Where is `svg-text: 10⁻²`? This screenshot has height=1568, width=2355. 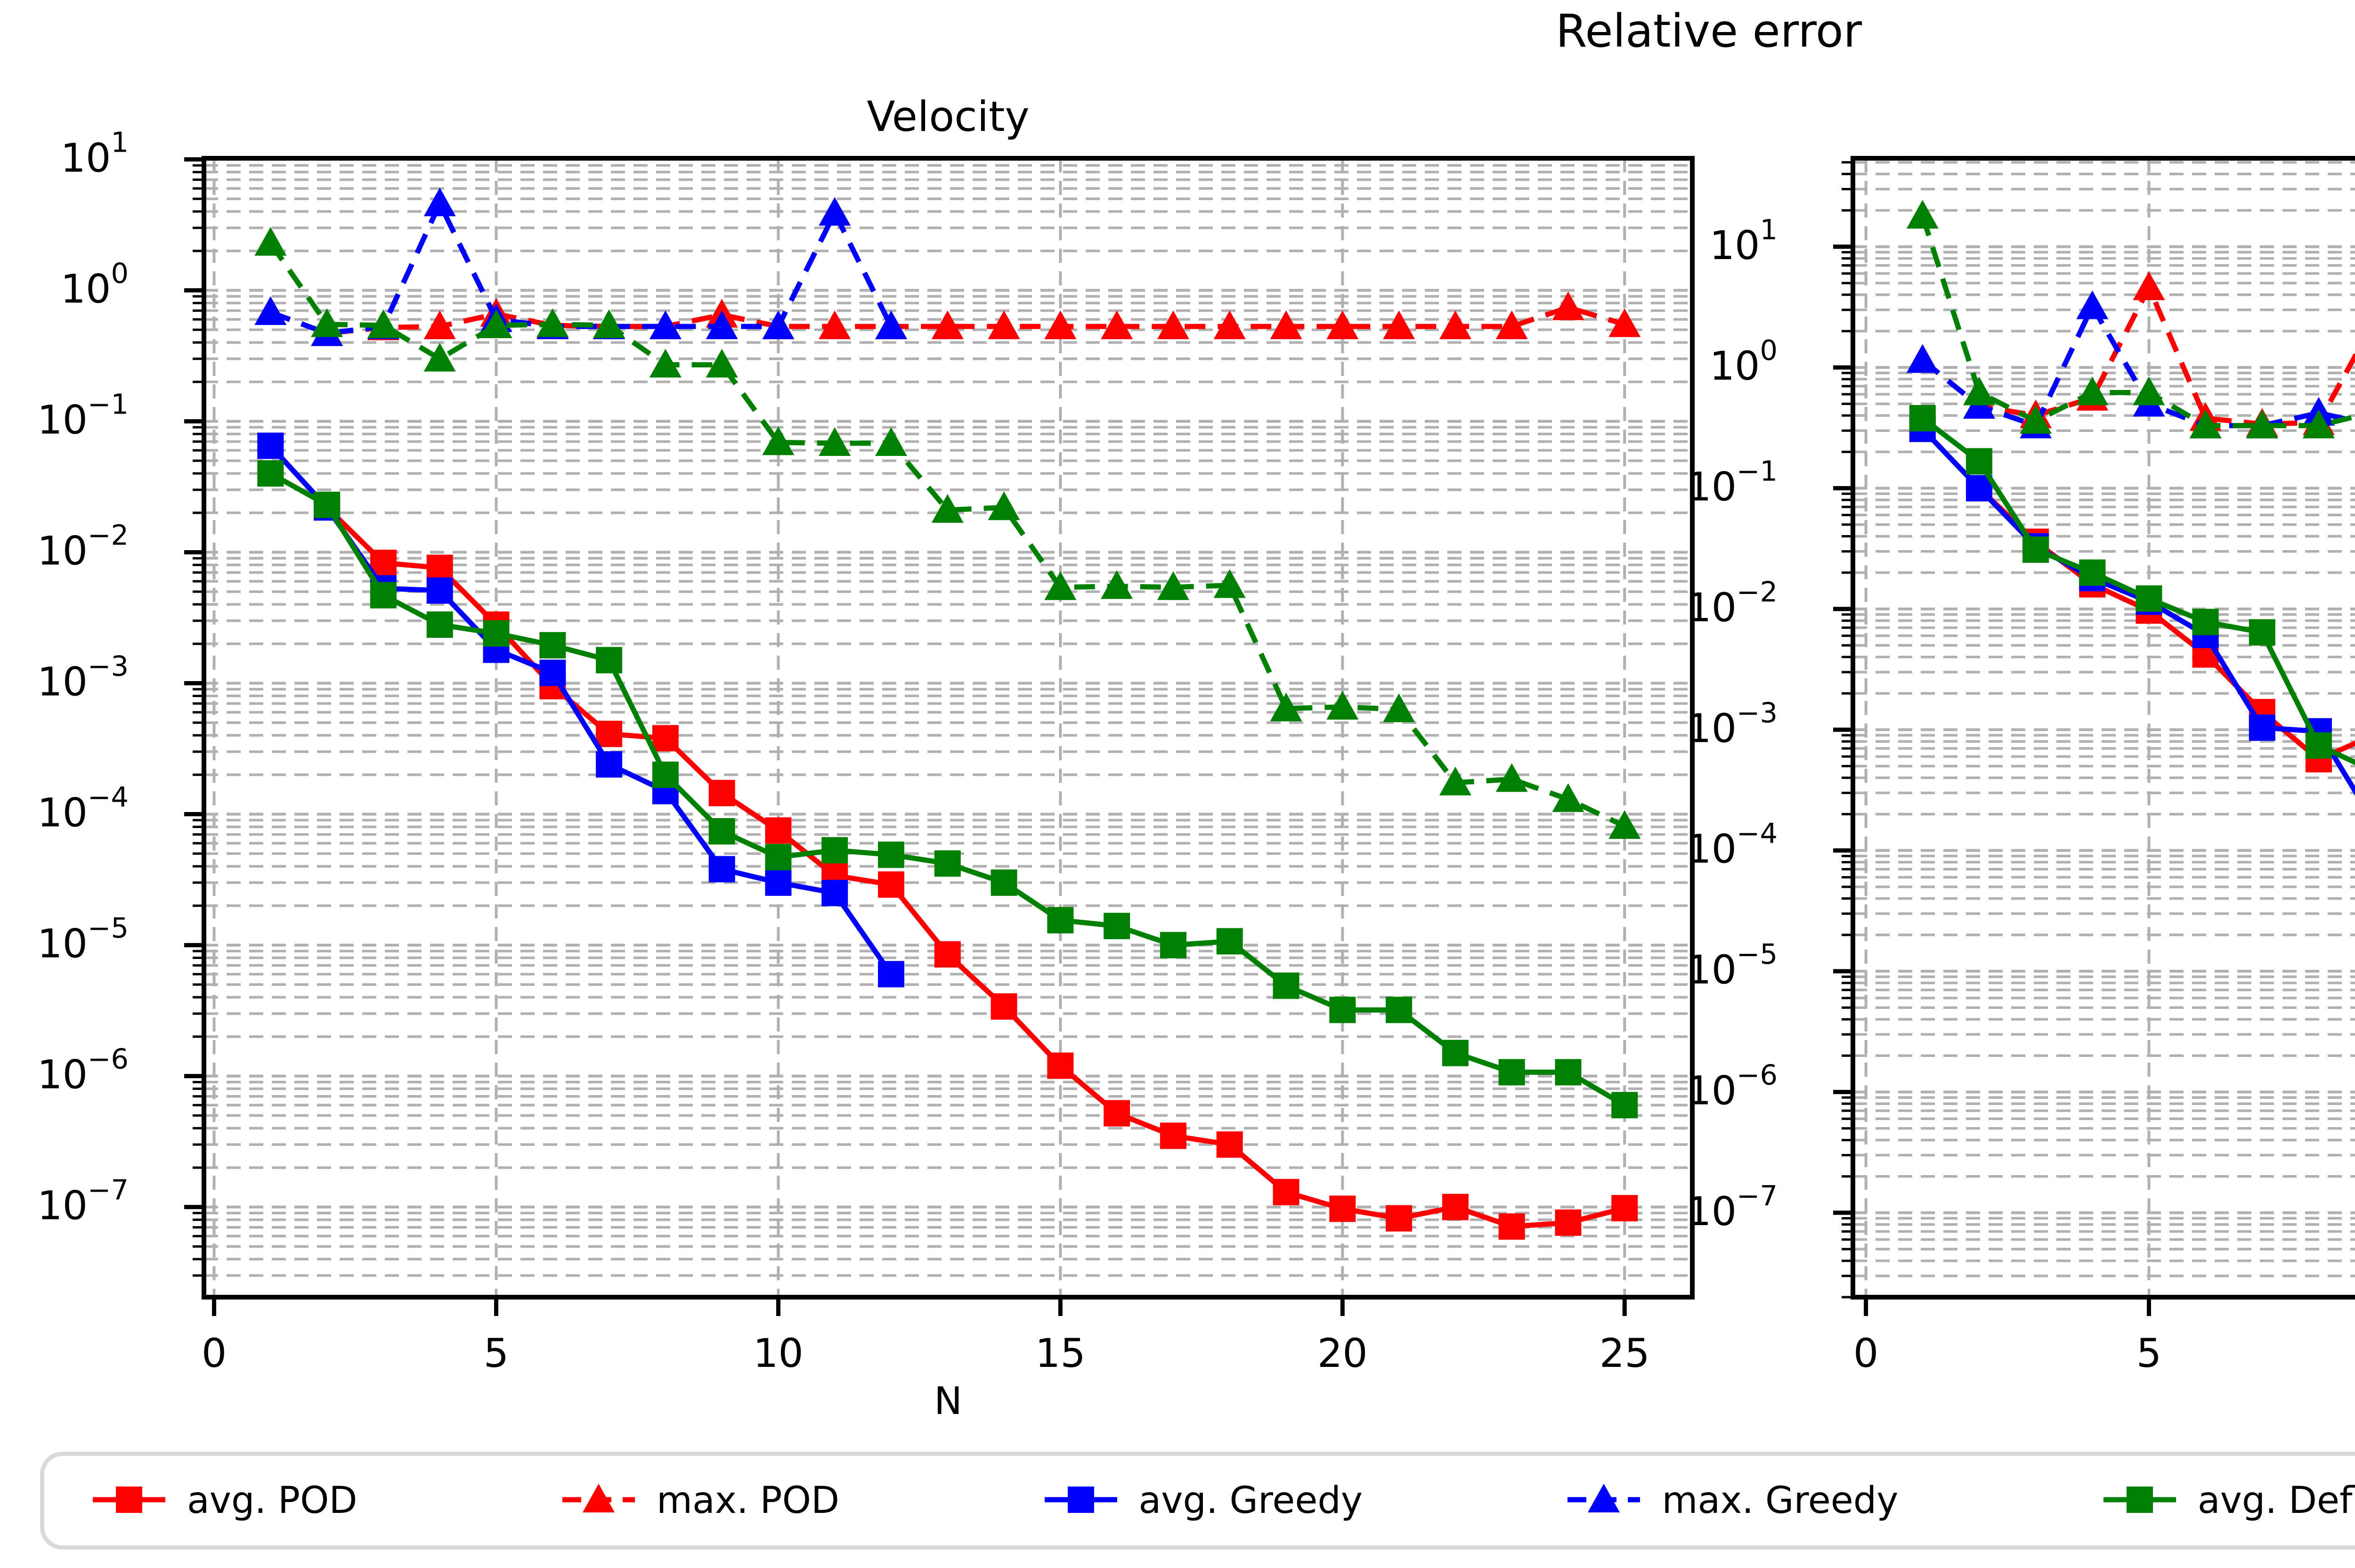
svg-text: 10⁻² is located at coordinates (1732, 603).